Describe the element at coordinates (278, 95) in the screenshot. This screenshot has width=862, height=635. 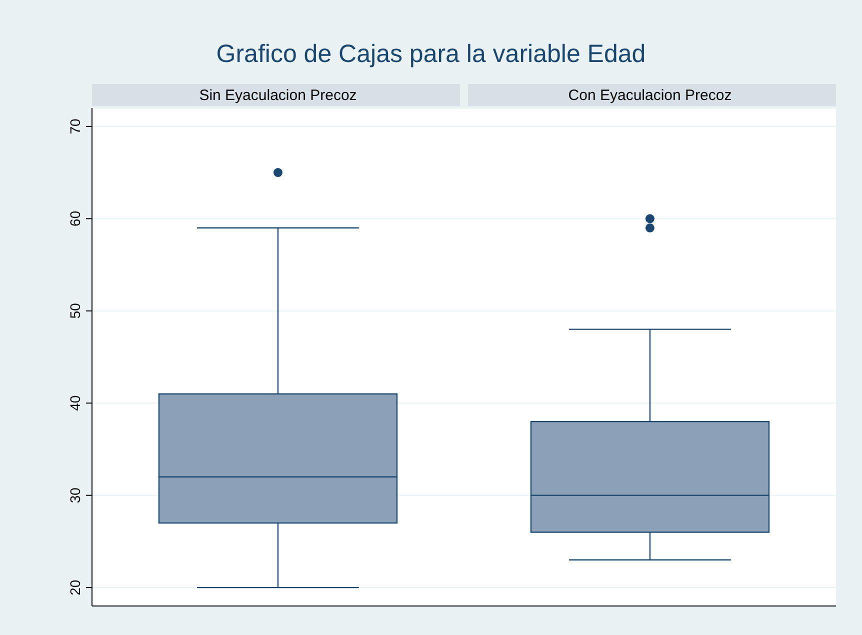
I see `x-tick-label: Sin Eyaculacion Precoz` at that location.